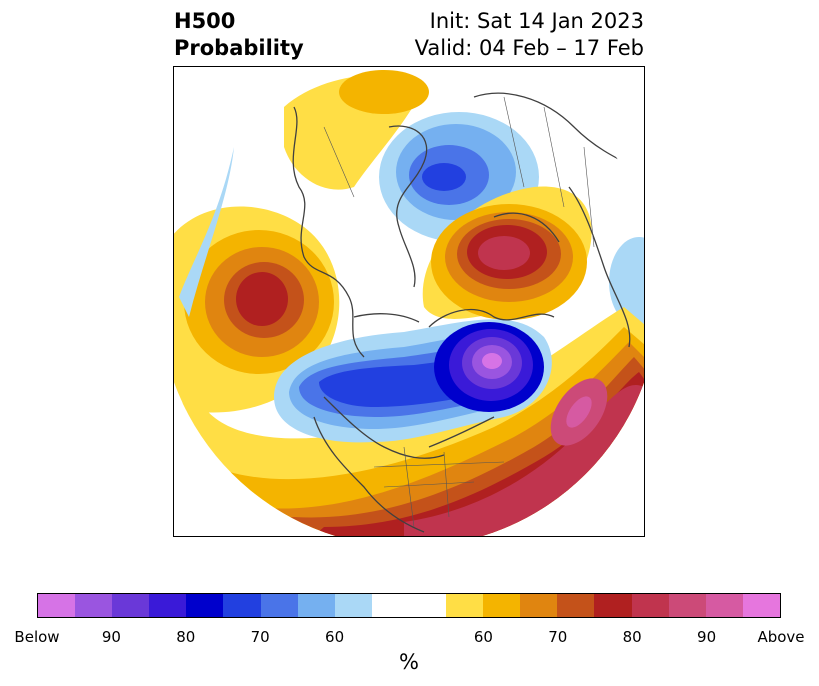 The image size is (819, 686). I want to click on anomaly-above-europe, so click(507, 253).